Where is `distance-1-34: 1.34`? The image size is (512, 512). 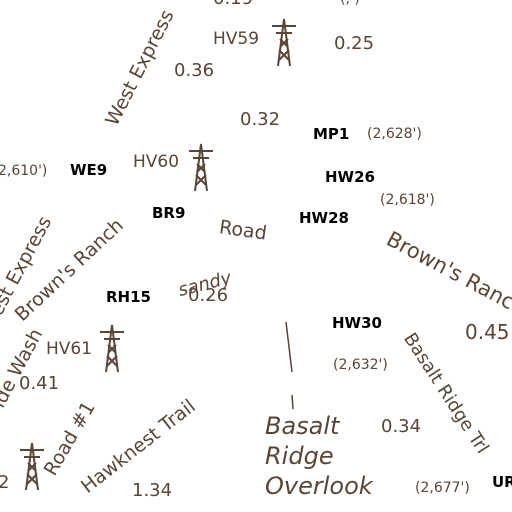
distance-1-34: 1.34 is located at coordinates (152, 490).